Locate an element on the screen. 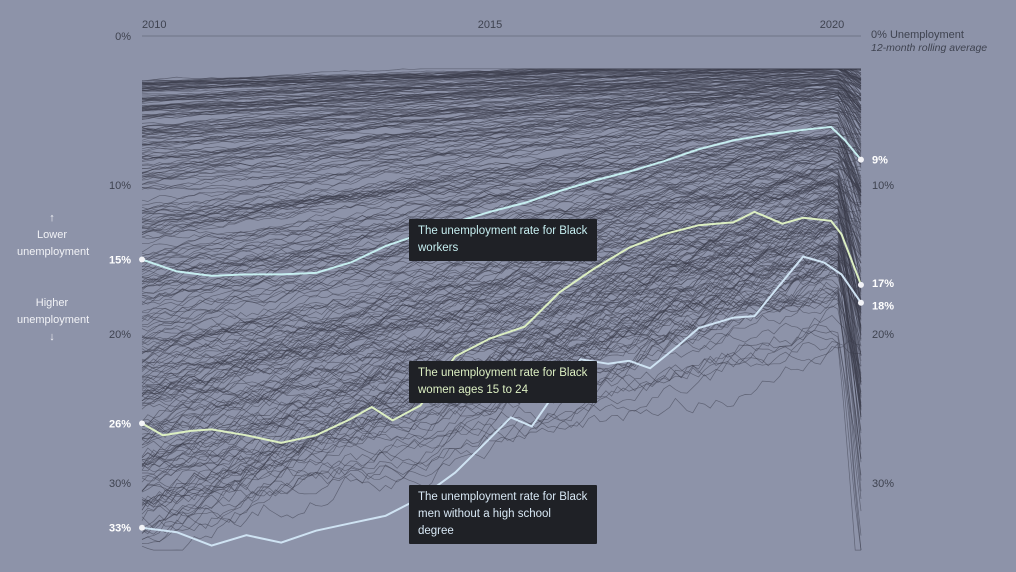 This screenshot has width=1016, height=572. x-tick-label: 2010 is located at coordinates (154, 25).